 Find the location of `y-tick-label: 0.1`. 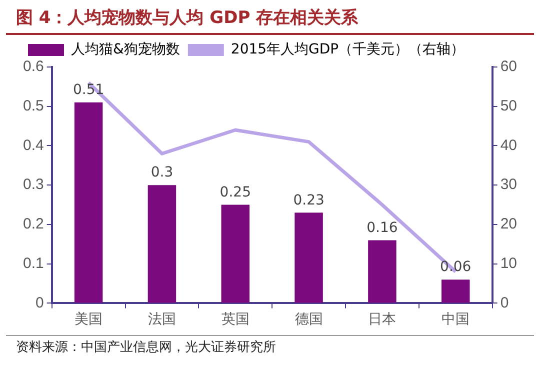

y-tick-label: 0.1 is located at coordinates (33, 263).